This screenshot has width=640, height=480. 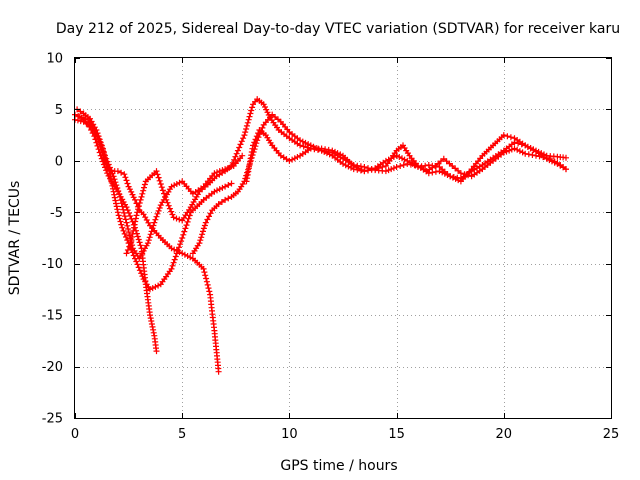 I want to click on y-tick-label: 5, so click(x=59, y=110).